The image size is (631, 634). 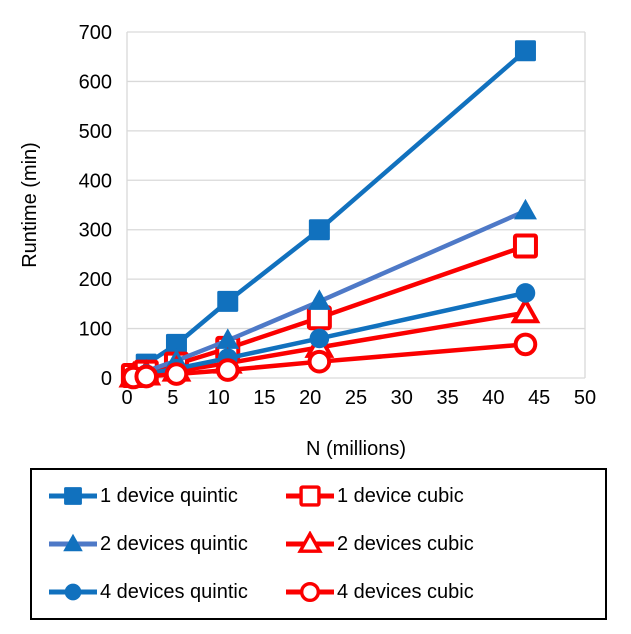 I want to click on y-tick-label: 400, so click(x=95, y=181).